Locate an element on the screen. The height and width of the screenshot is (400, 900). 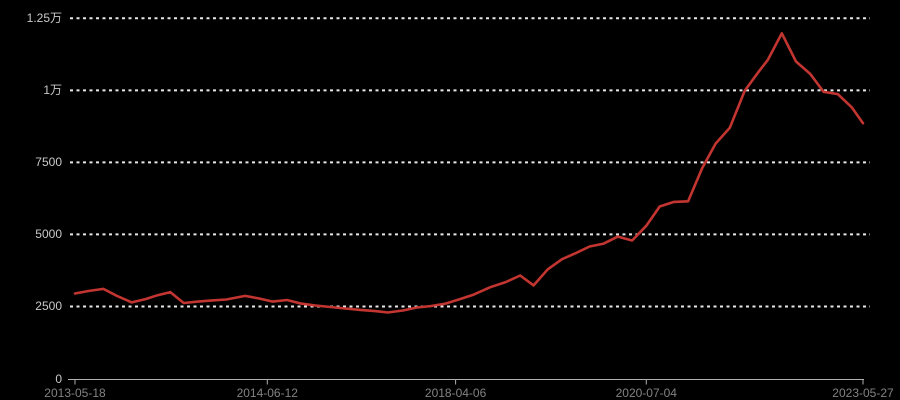
x-axis-label: 2014-06-12 is located at coordinates (267, 393).